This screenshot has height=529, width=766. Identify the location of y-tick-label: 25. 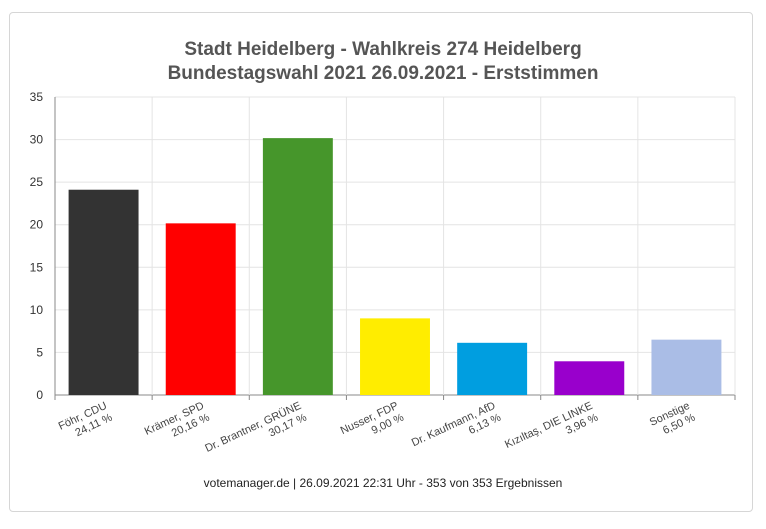
(37, 182).